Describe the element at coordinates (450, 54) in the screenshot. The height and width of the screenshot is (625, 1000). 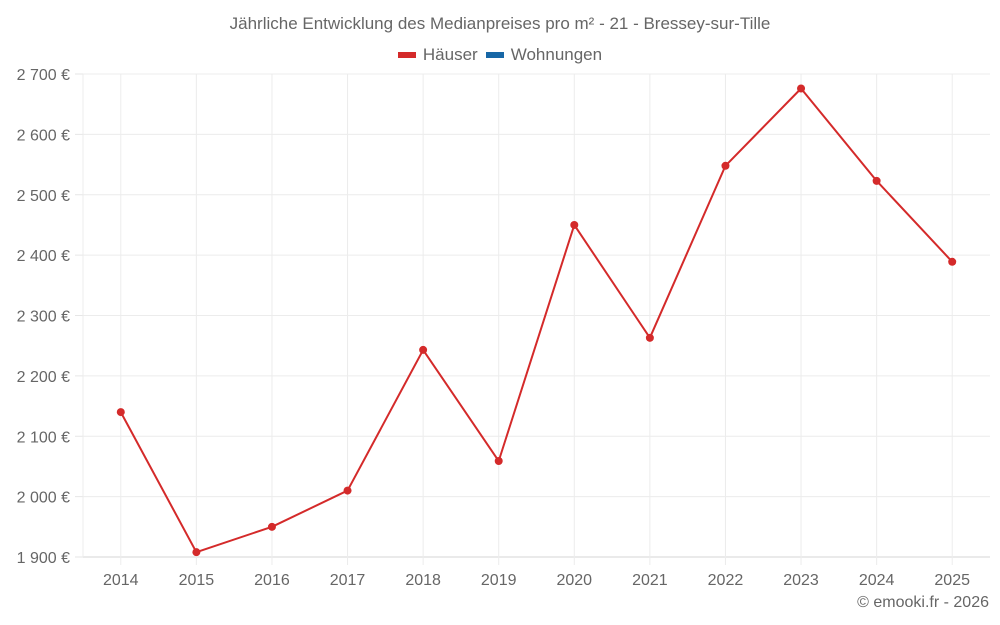
I see `legend-label-haeuser: Häuser` at that location.